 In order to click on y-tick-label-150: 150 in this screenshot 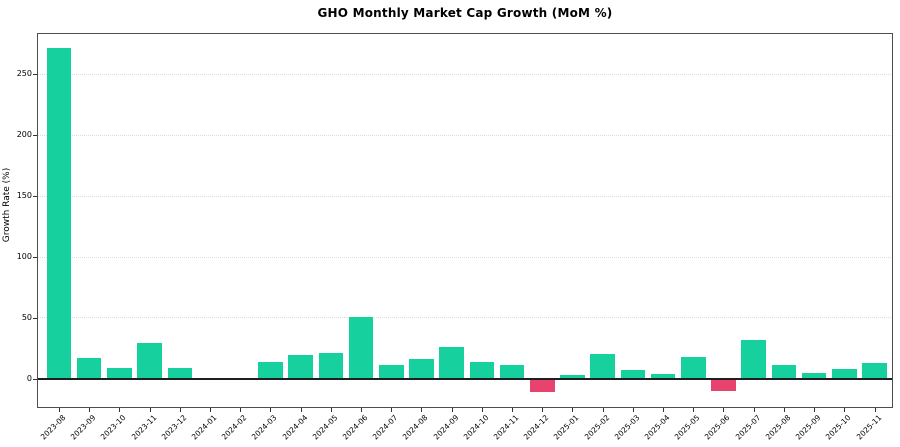, I will do `click(24, 196)`.